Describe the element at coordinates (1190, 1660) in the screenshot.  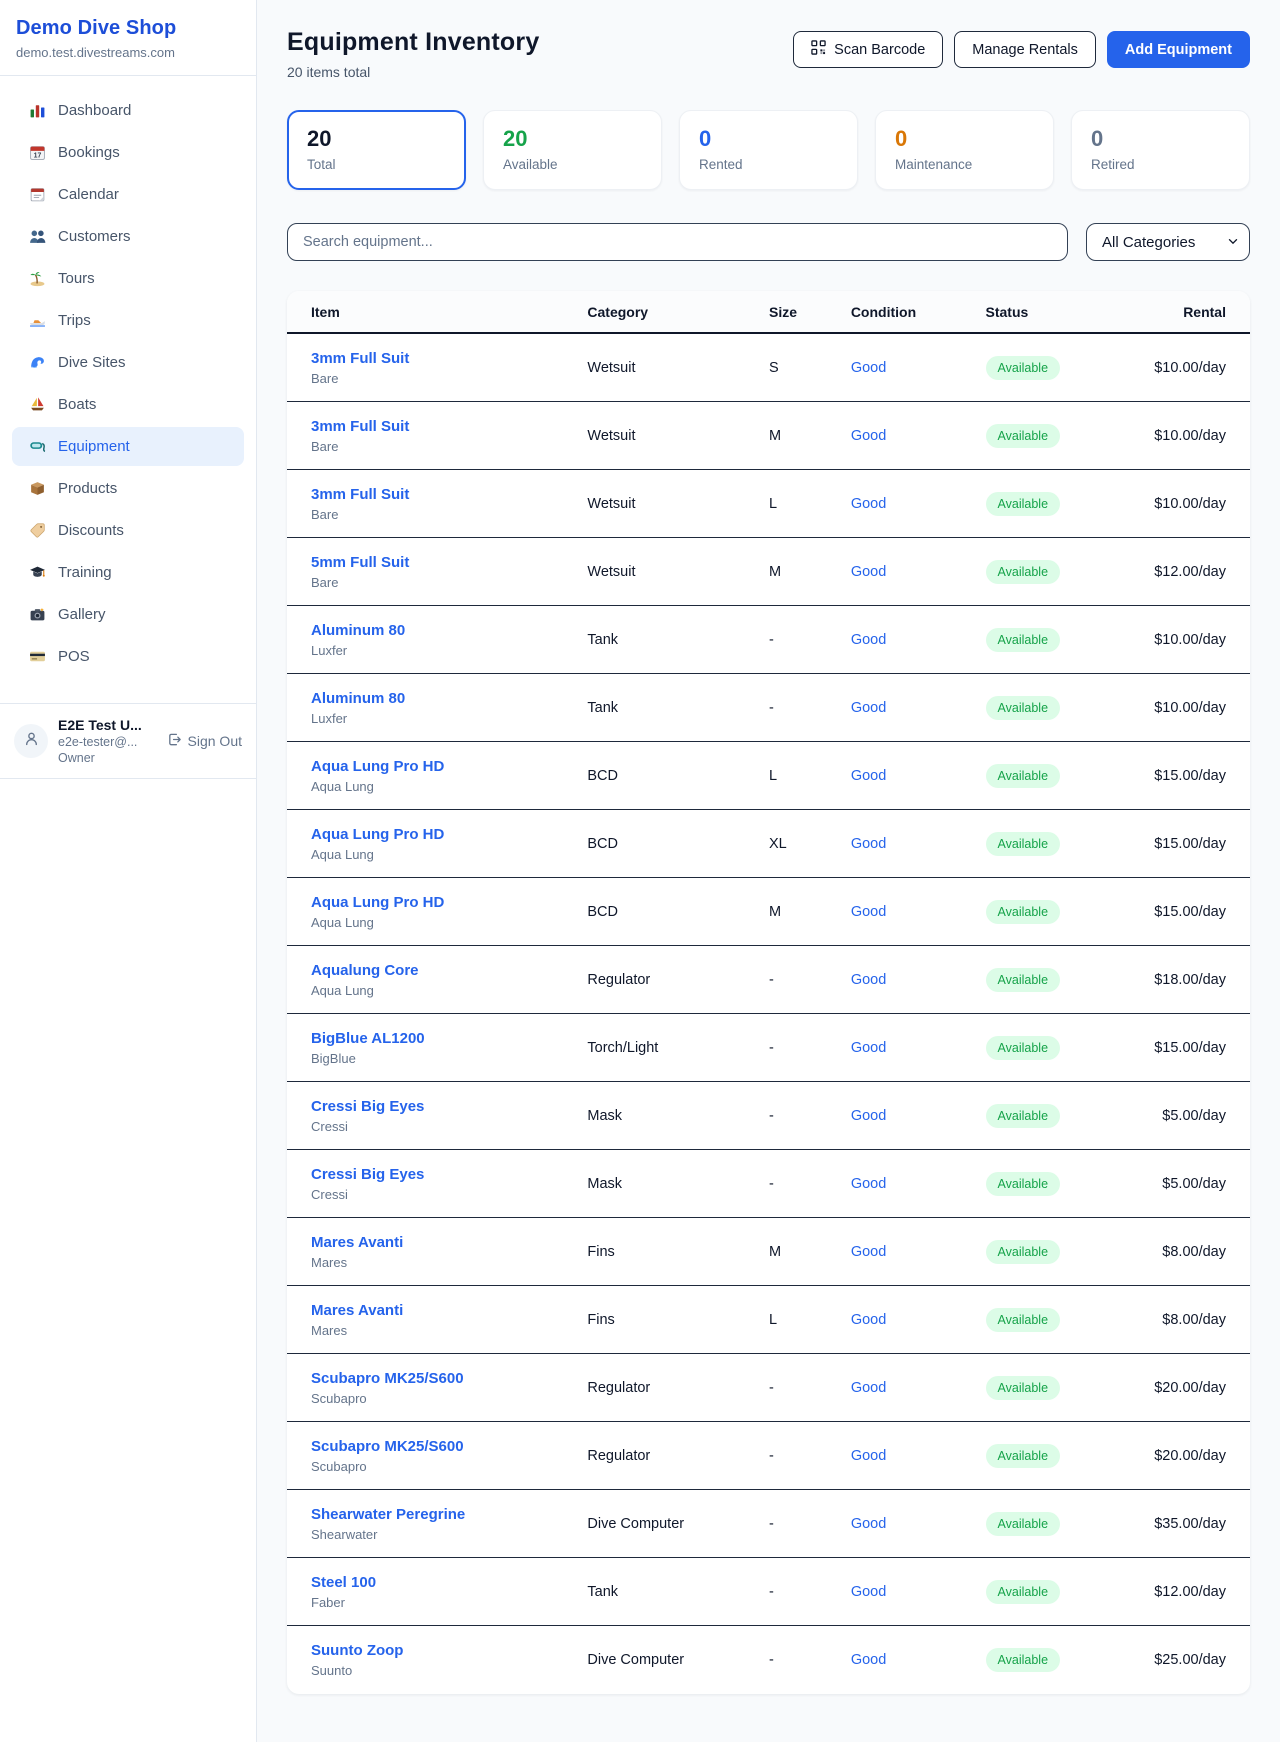
I see `item-rental-rate: $25.00/day` at that location.